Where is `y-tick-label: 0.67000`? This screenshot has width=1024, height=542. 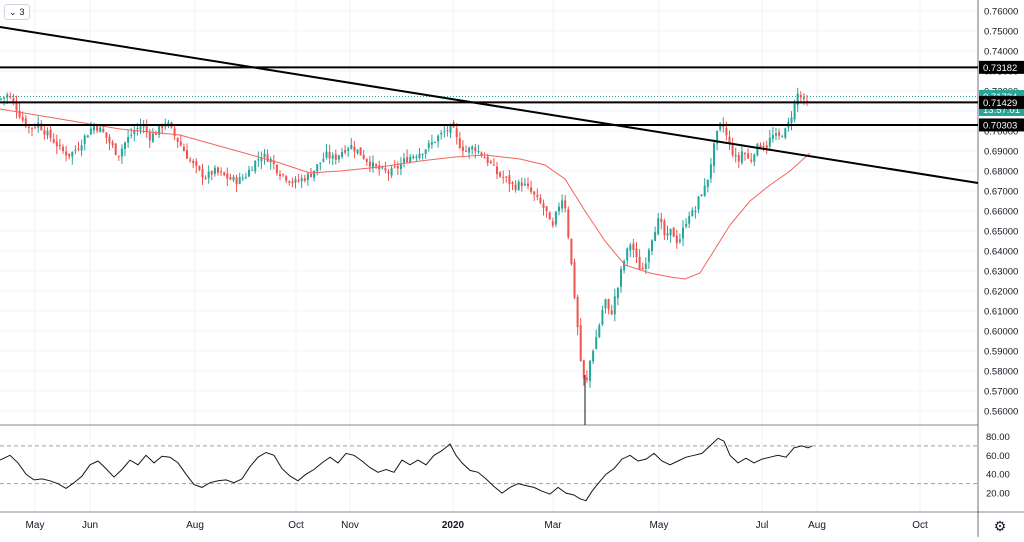 y-tick-label: 0.67000 is located at coordinates (1001, 192).